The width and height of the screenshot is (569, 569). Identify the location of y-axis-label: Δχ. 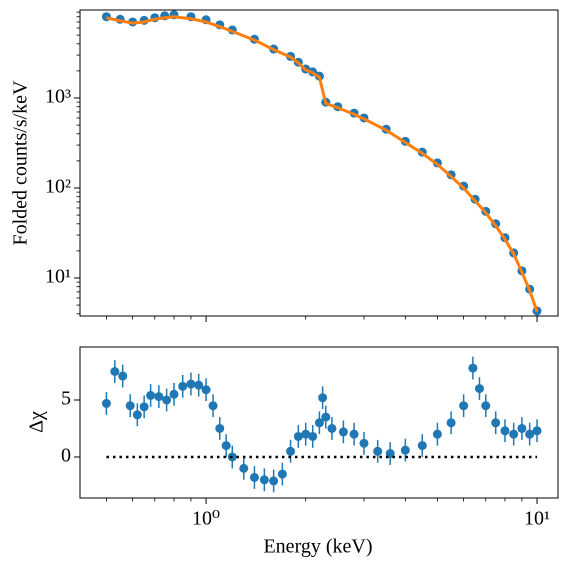
(37, 422).